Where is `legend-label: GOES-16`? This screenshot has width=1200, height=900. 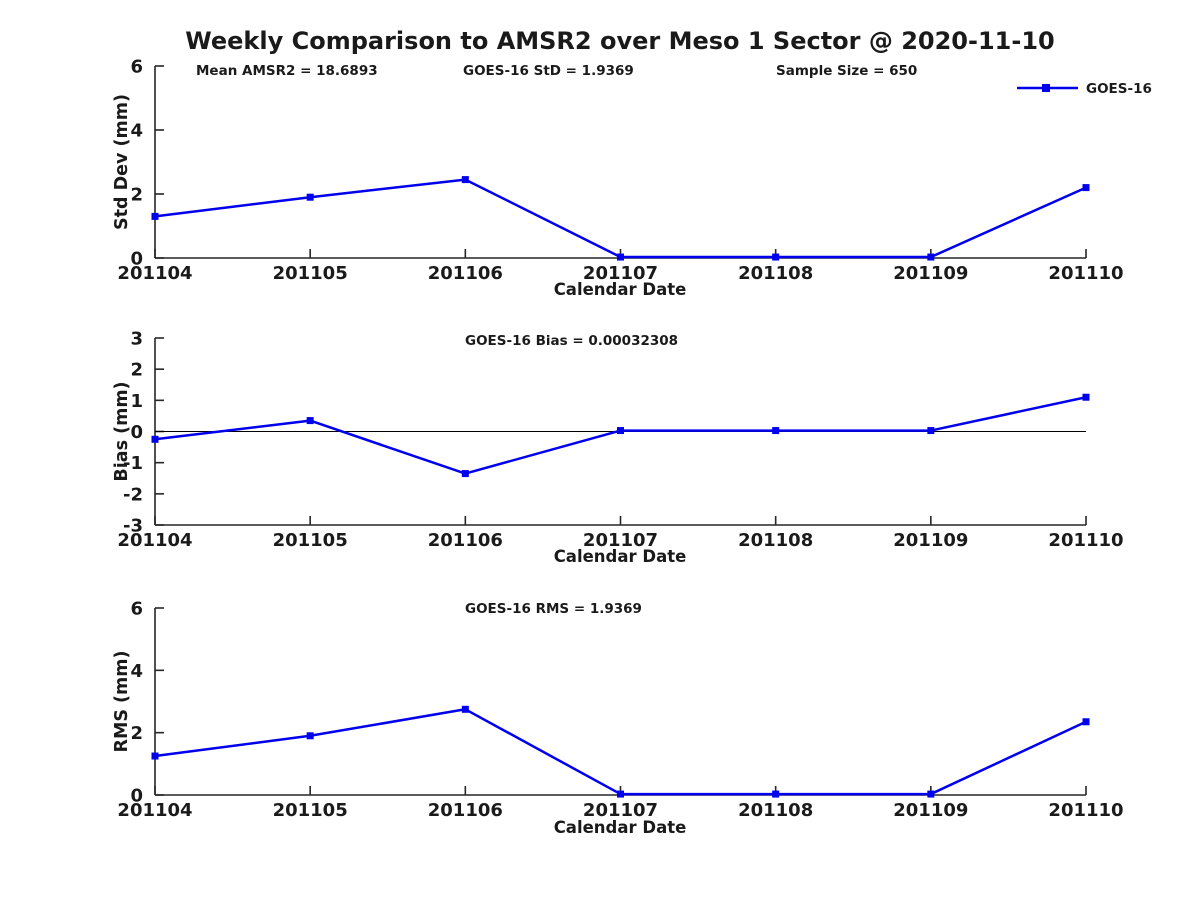
legend-label: GOES-16 is located at coordinates (1119, 89).